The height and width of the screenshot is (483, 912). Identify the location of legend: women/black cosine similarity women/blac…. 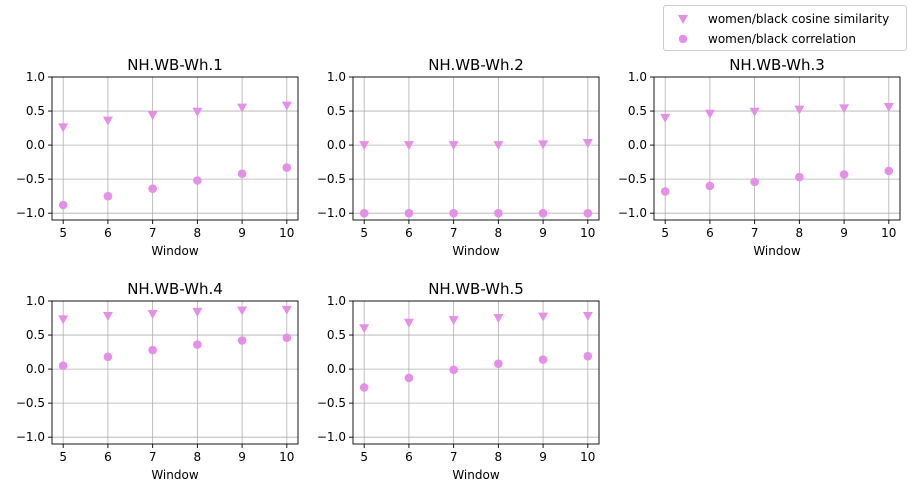
(785, 28).